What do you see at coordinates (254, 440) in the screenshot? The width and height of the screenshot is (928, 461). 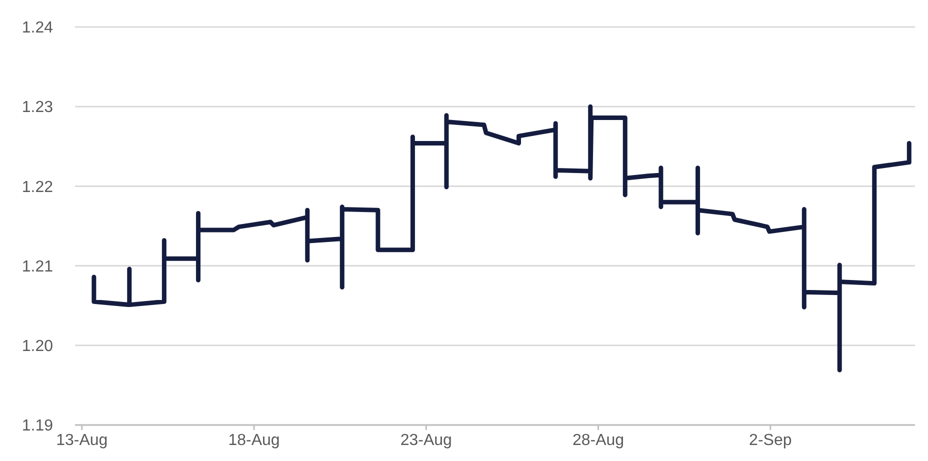 I see `x-tick-label: 18-Aug` at bounding box center [254, 440].